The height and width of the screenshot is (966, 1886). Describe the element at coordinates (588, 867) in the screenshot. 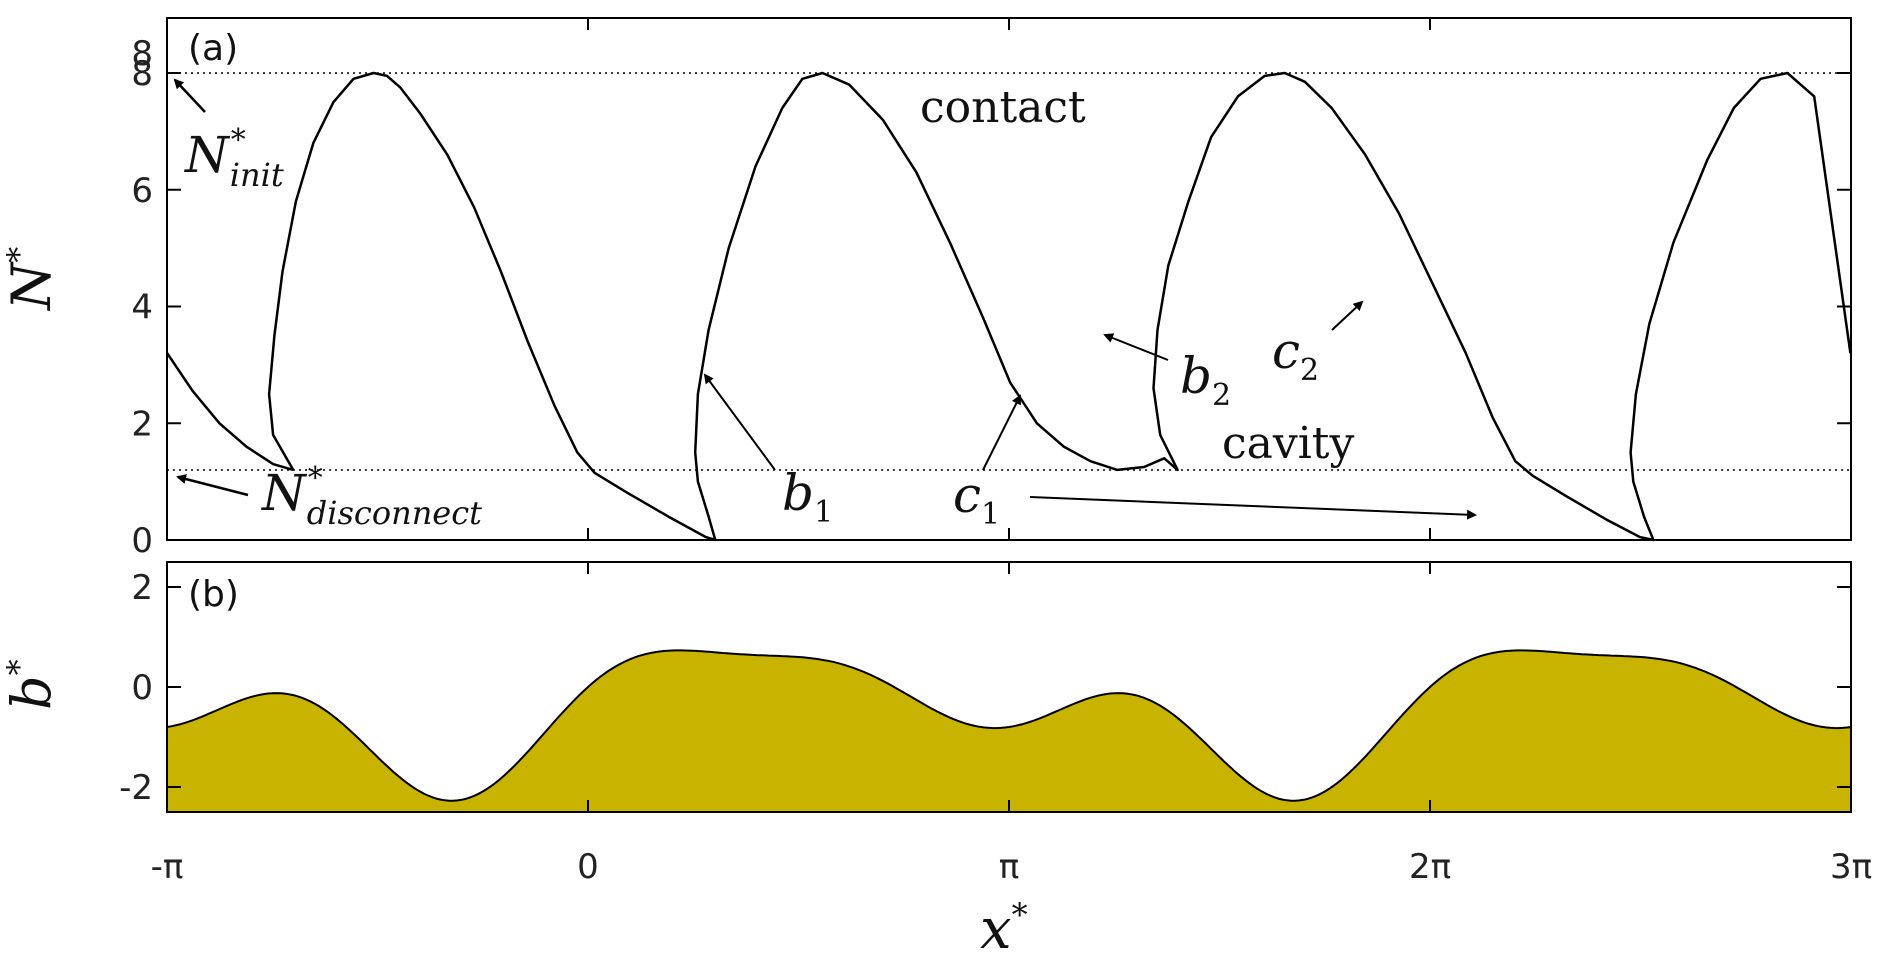

I see `x-tick-label: 0` at that location.